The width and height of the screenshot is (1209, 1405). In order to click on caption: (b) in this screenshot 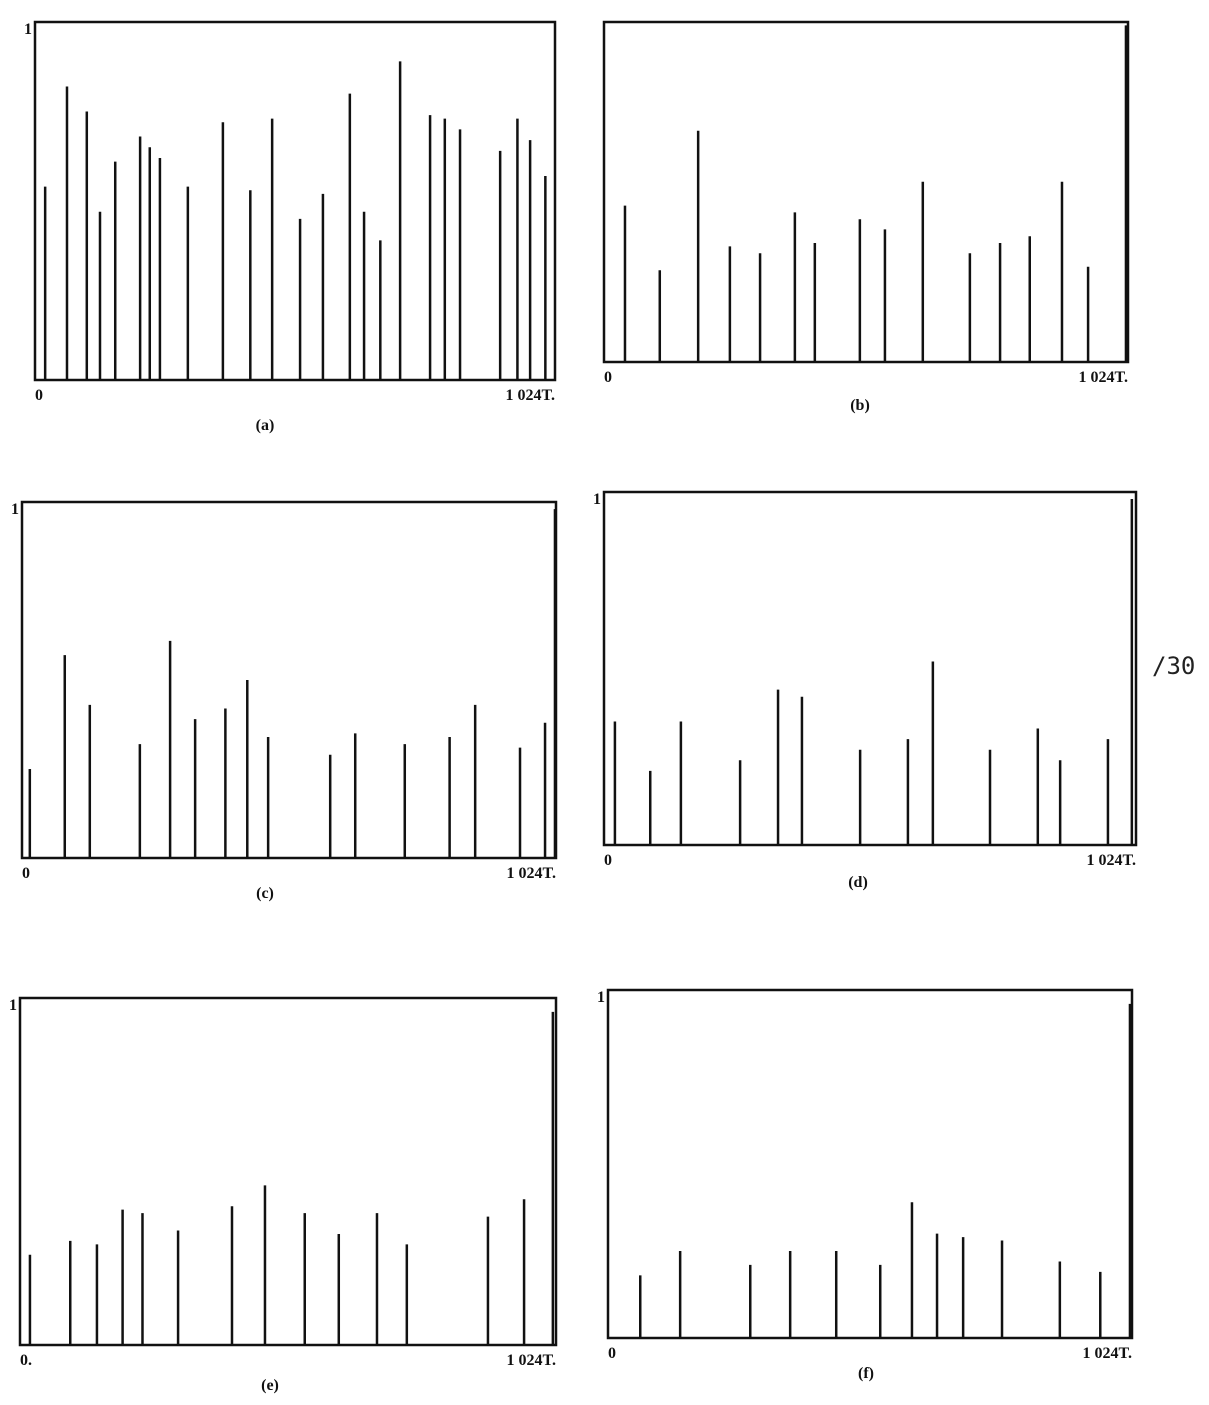, I will do `click(860, 405)`.